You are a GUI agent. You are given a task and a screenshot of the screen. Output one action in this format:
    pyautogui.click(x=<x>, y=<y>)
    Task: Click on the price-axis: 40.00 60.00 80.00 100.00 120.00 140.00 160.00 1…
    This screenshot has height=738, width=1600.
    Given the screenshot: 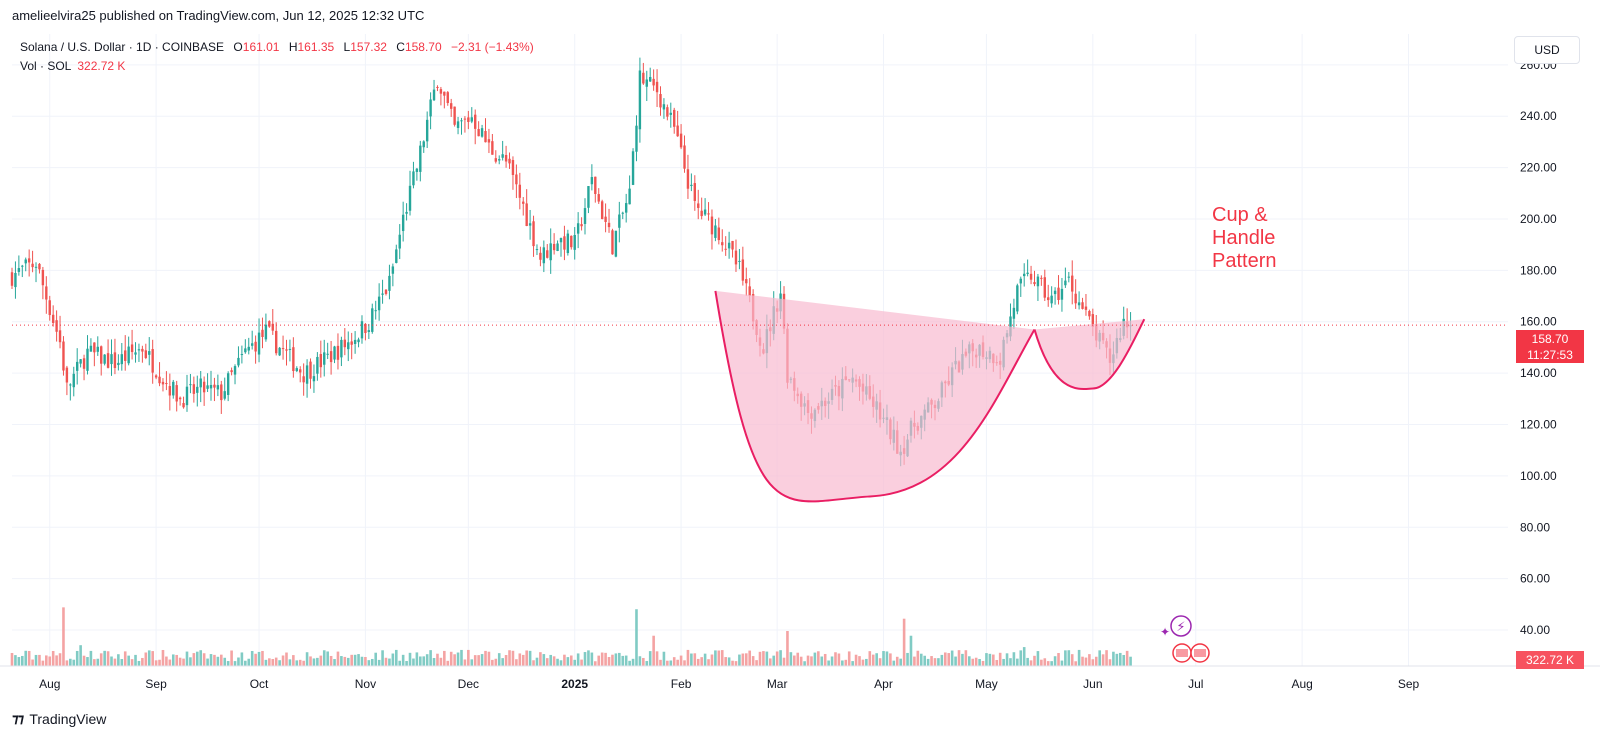 What is the action you would take?
    pyautogui.click(x=1538, y=347)
    